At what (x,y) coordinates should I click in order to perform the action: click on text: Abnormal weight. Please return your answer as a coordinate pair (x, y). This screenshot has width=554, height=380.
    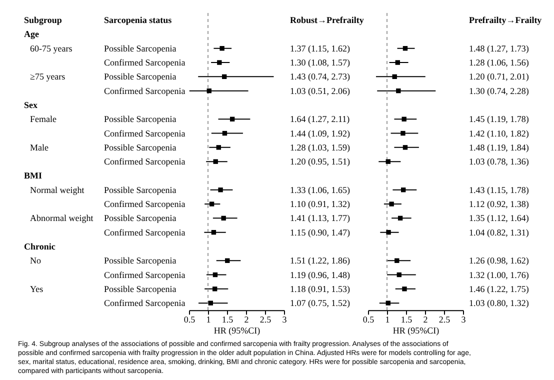
    Looking at the image, I should click on (62, 218).